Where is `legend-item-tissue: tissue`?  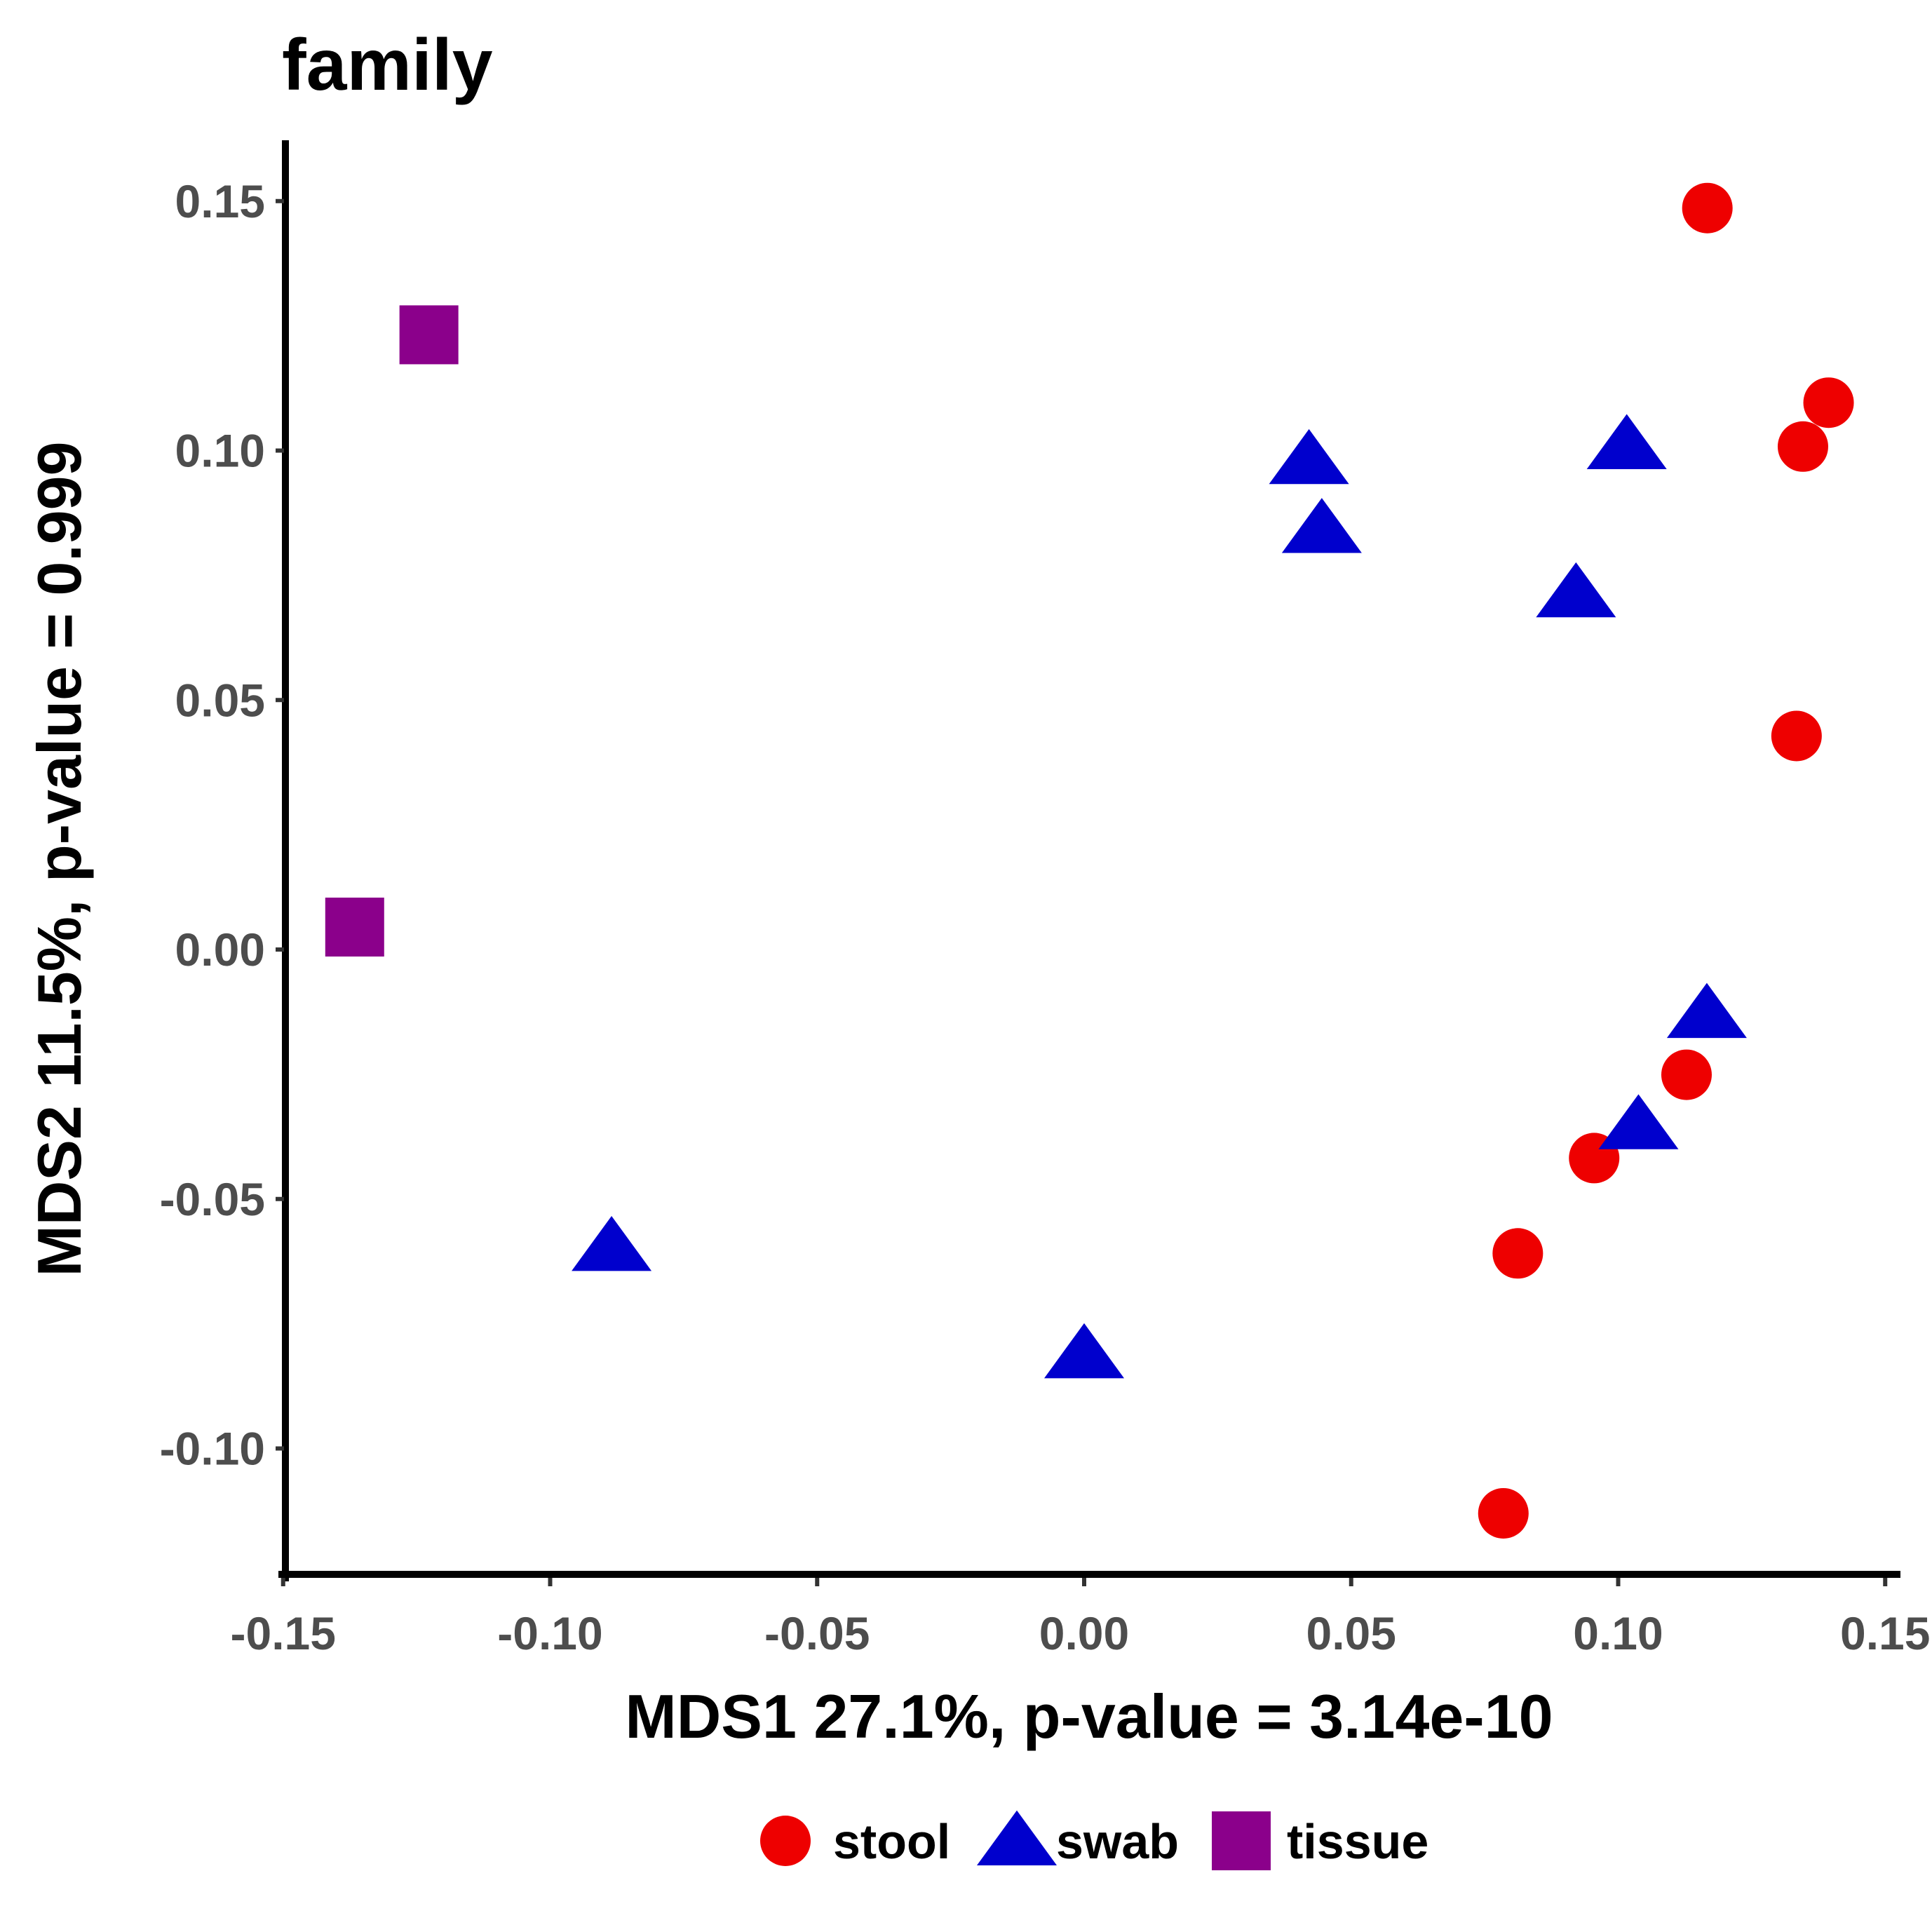 legend-item-tissue: tissue is located at coordinates (1320, 1840).